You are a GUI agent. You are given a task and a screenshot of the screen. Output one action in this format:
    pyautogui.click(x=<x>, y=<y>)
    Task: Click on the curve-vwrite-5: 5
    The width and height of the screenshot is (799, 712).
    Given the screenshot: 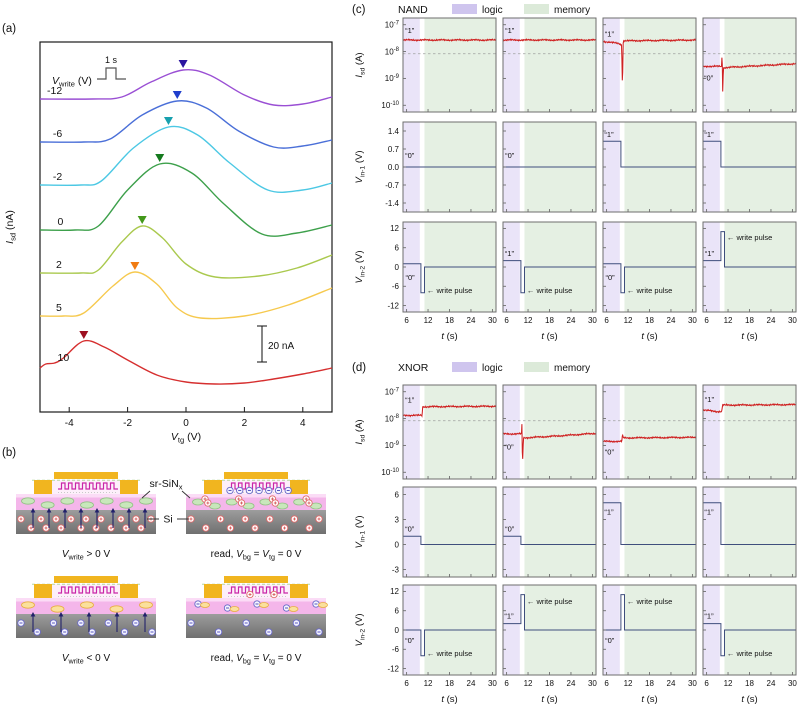 What is the action you would take?
    pyautogui.click(x=186, y=291)
    